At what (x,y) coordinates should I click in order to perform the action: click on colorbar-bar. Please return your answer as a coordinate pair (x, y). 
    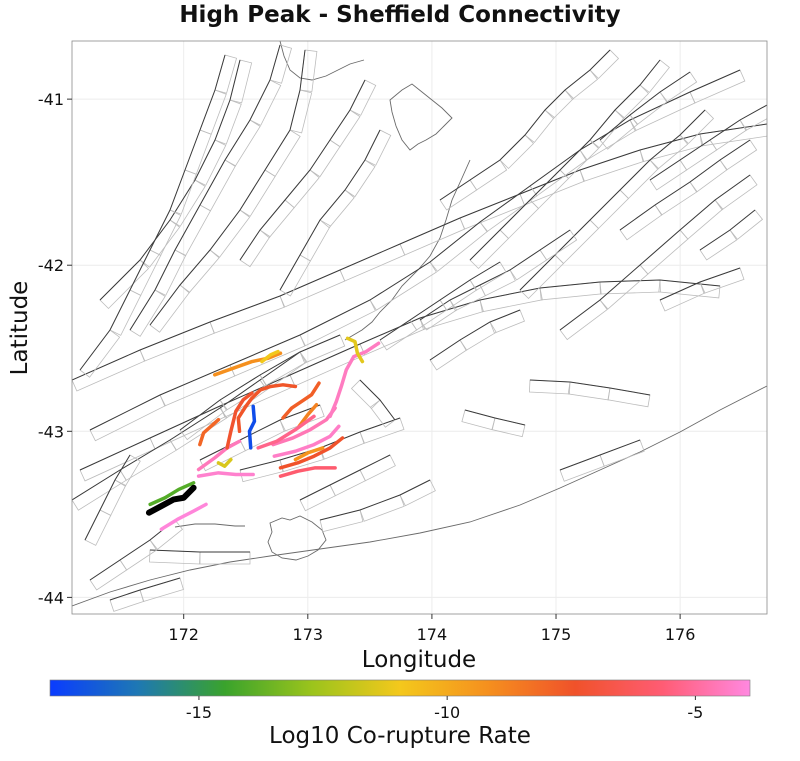
    Looking at the image, I should click on (400, 688).